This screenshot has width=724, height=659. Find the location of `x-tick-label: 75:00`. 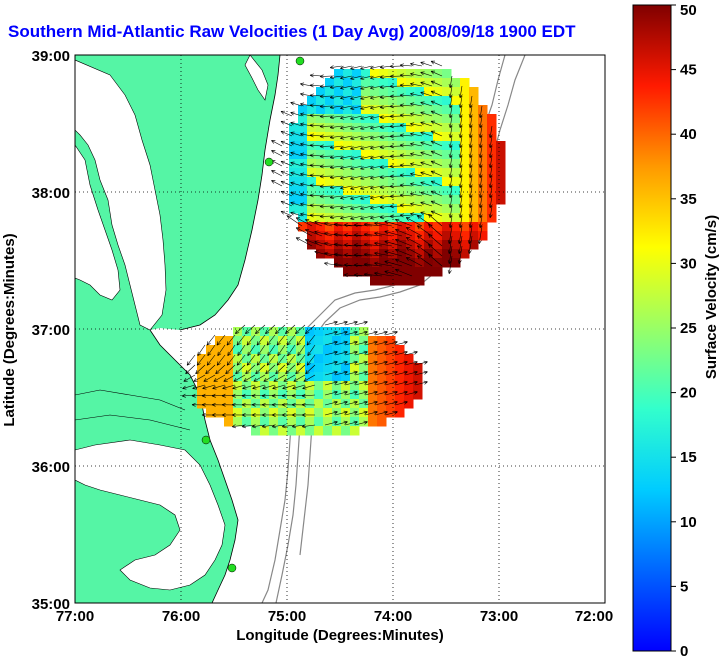

x-tick-label: 75:00 is located at coordinates (287, 616).